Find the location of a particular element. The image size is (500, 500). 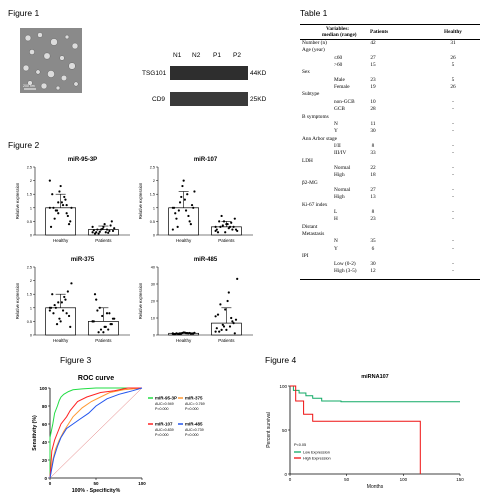

table-cell-label: Male is located at coordinates (339, 79).